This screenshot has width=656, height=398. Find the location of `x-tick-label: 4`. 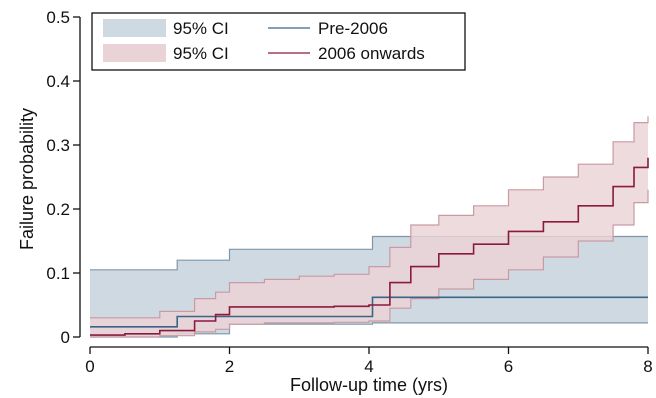

x-tick-label: 4 is located at coordinates (368, 366).